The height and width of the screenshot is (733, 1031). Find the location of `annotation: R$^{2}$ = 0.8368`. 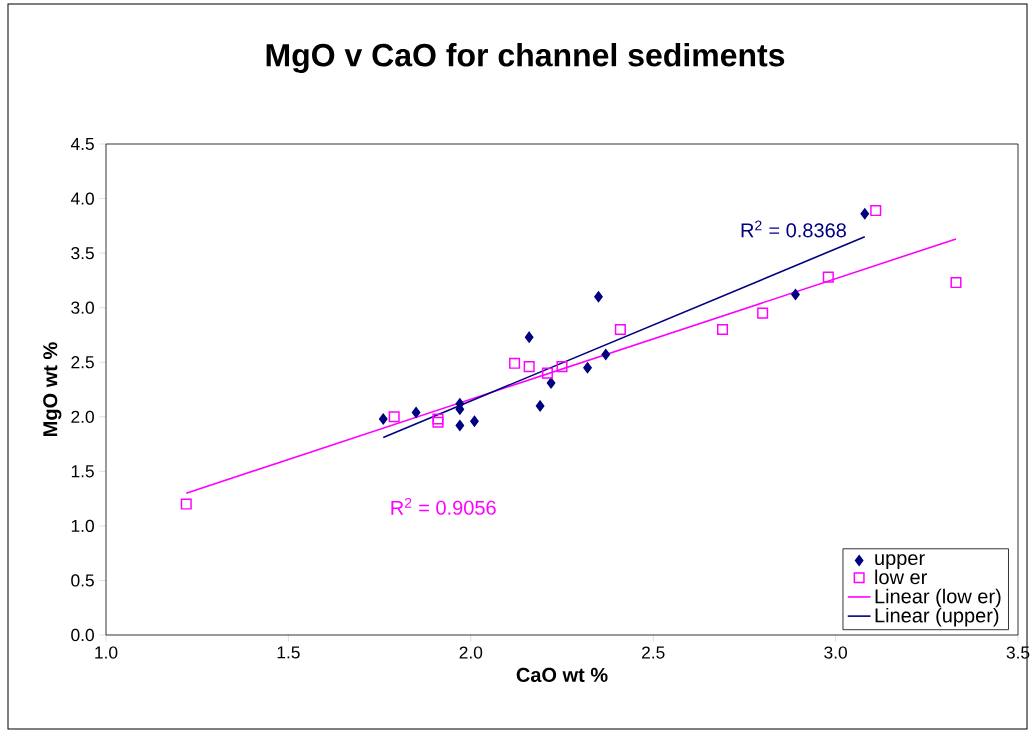

annotation: R$^{2}$ = 0.8368 is located at coordinates (793, 229).